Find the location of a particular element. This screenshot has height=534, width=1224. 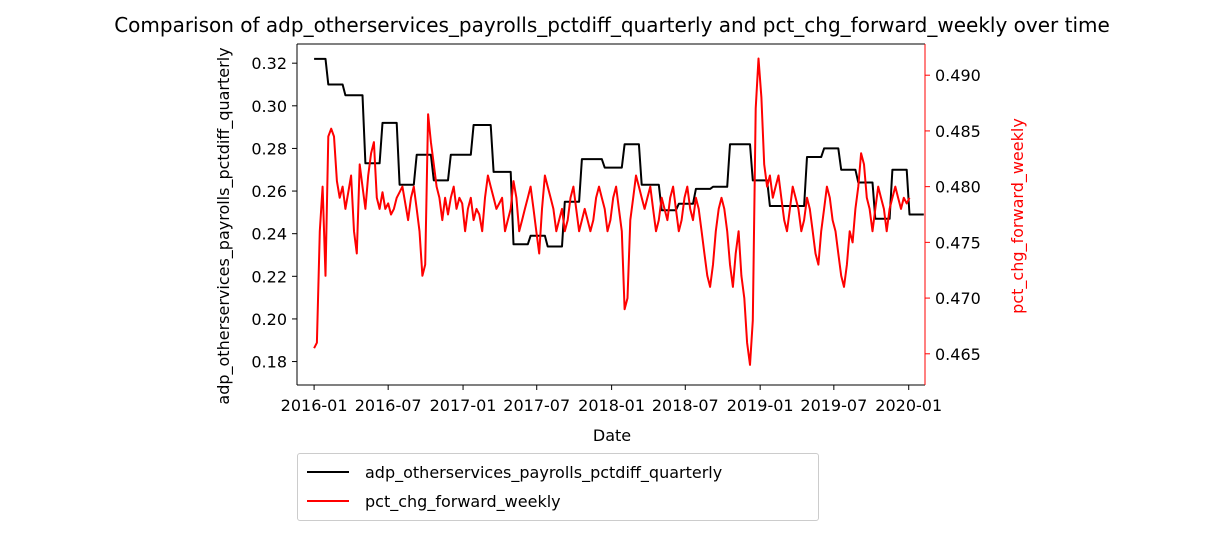

left-y-tick-label: 0.26 is located at coordinates (269, 191).